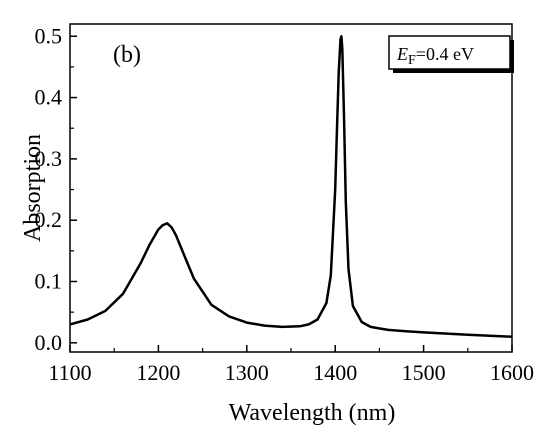 The height and width of the screenshot is (441, 547). I want to click on y-tick-label: 0.5, so click(49, 35).